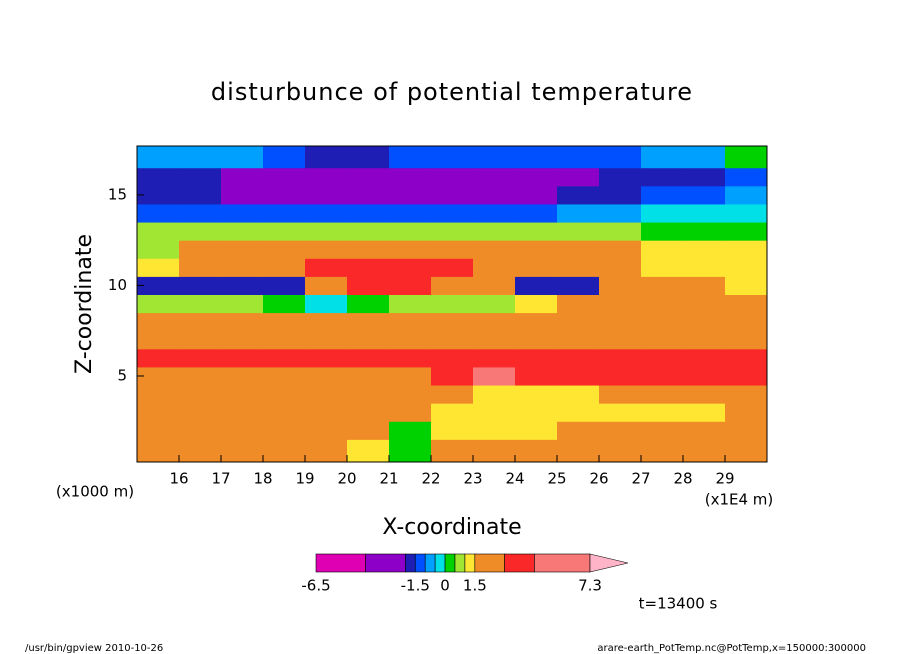 Image resolution: width=904 pixels, height=654 pixels. I want to click on y-axis-label: Z-coordinate, so click(84, 304).